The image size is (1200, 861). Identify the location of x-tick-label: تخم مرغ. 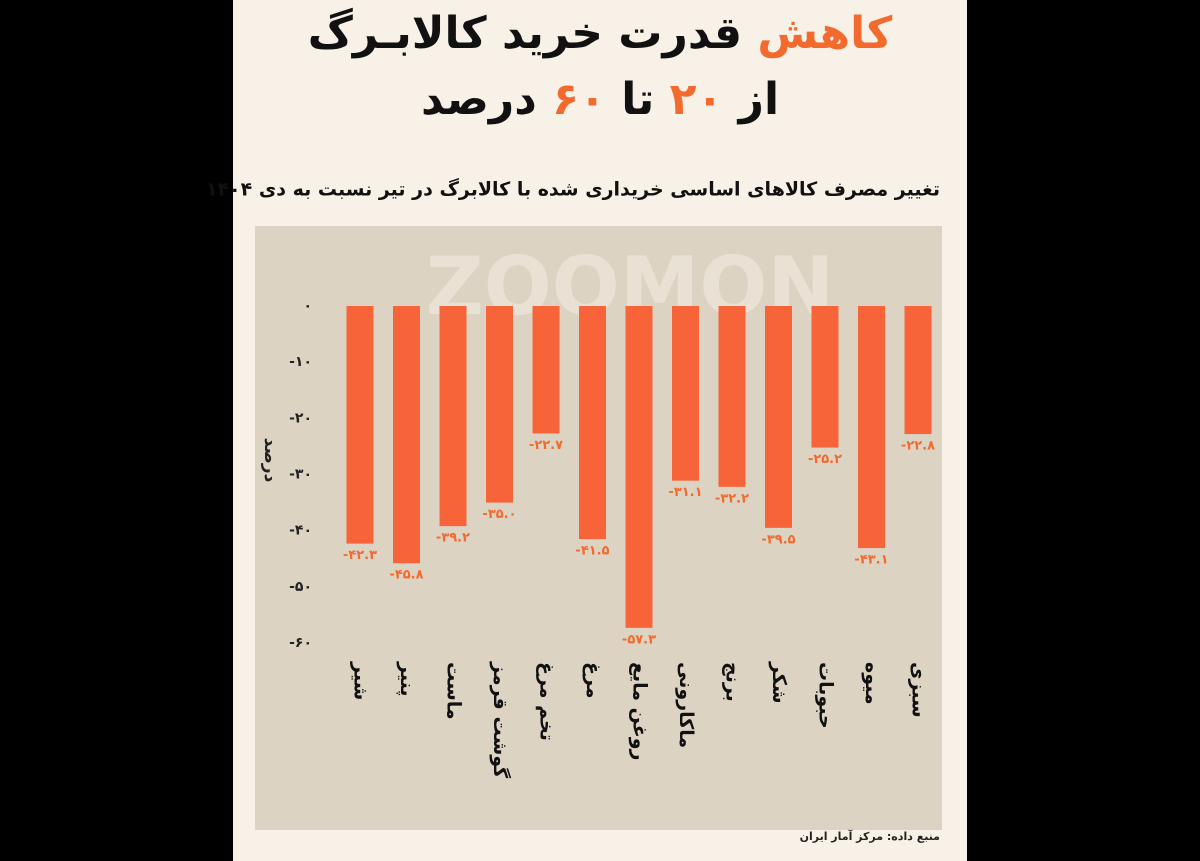
(547, 701).